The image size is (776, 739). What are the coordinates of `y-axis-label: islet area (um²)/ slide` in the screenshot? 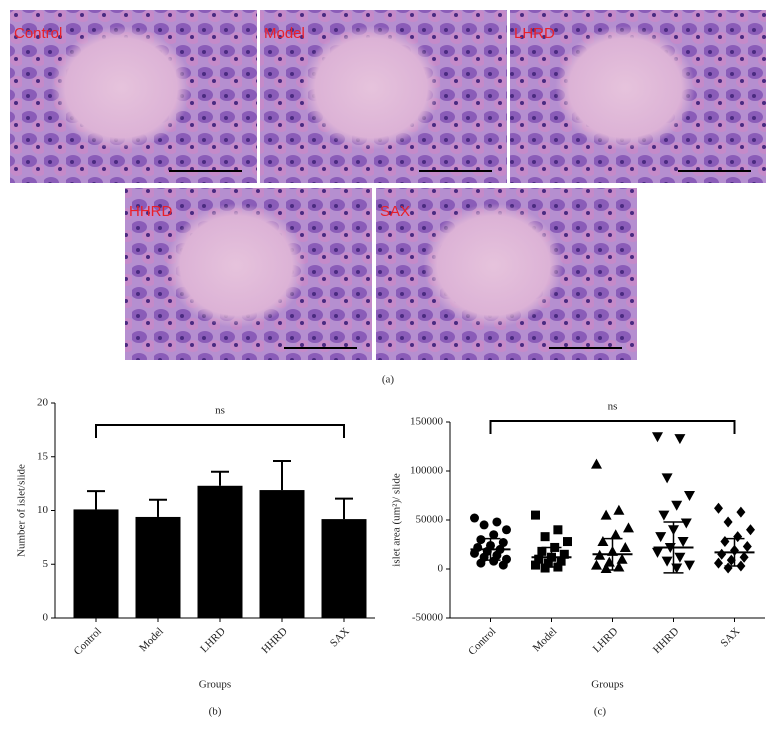 It's located at (397, 520).